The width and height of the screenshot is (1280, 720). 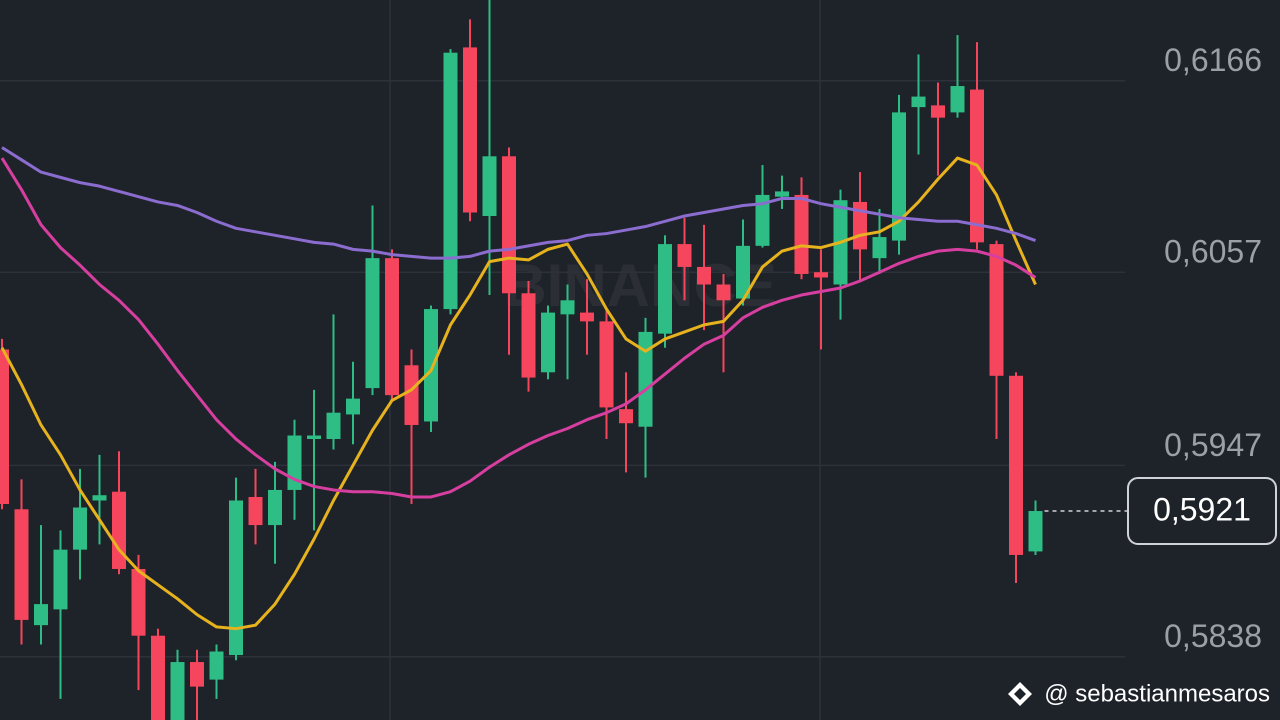 I want to click on y-tick-label: 0,6057, so click(x=1213, y=252).